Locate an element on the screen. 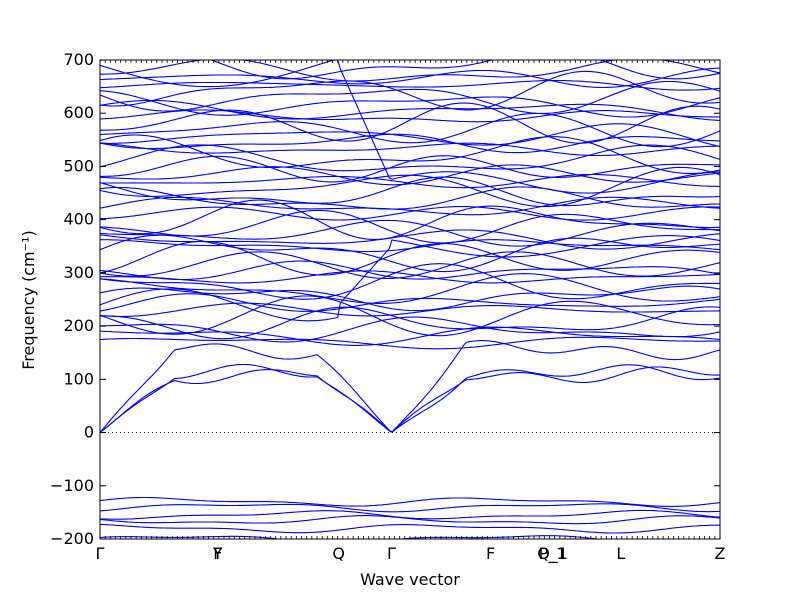 This screenshot has width=800, height=600. y-tick-label: 200 is located at coordinates (78, 325).